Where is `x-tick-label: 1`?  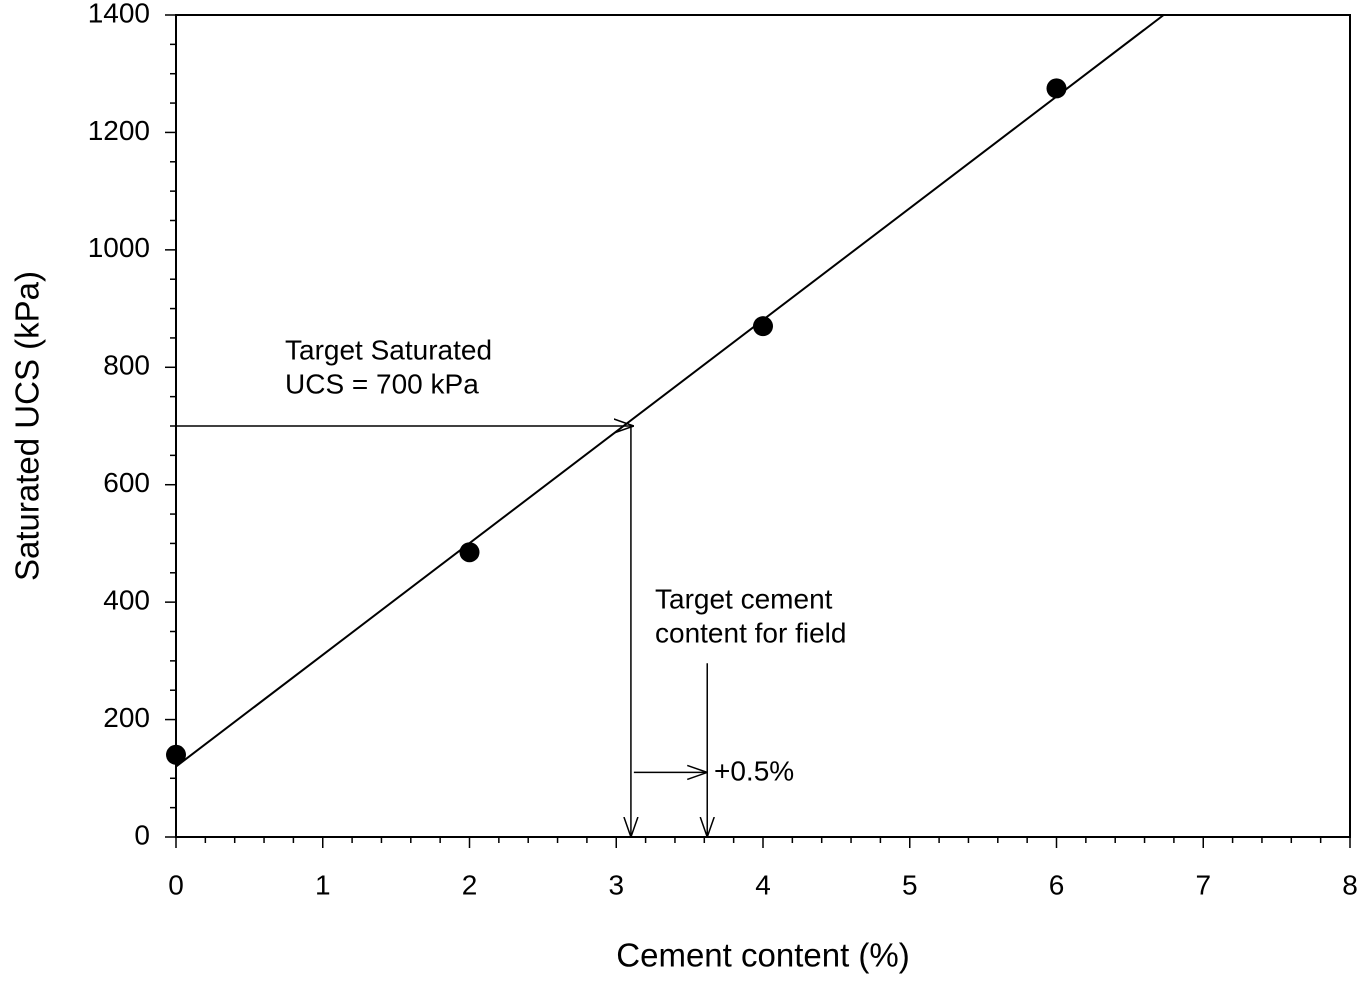 x-tick-label: 1 is located at coordinates (323, 884).